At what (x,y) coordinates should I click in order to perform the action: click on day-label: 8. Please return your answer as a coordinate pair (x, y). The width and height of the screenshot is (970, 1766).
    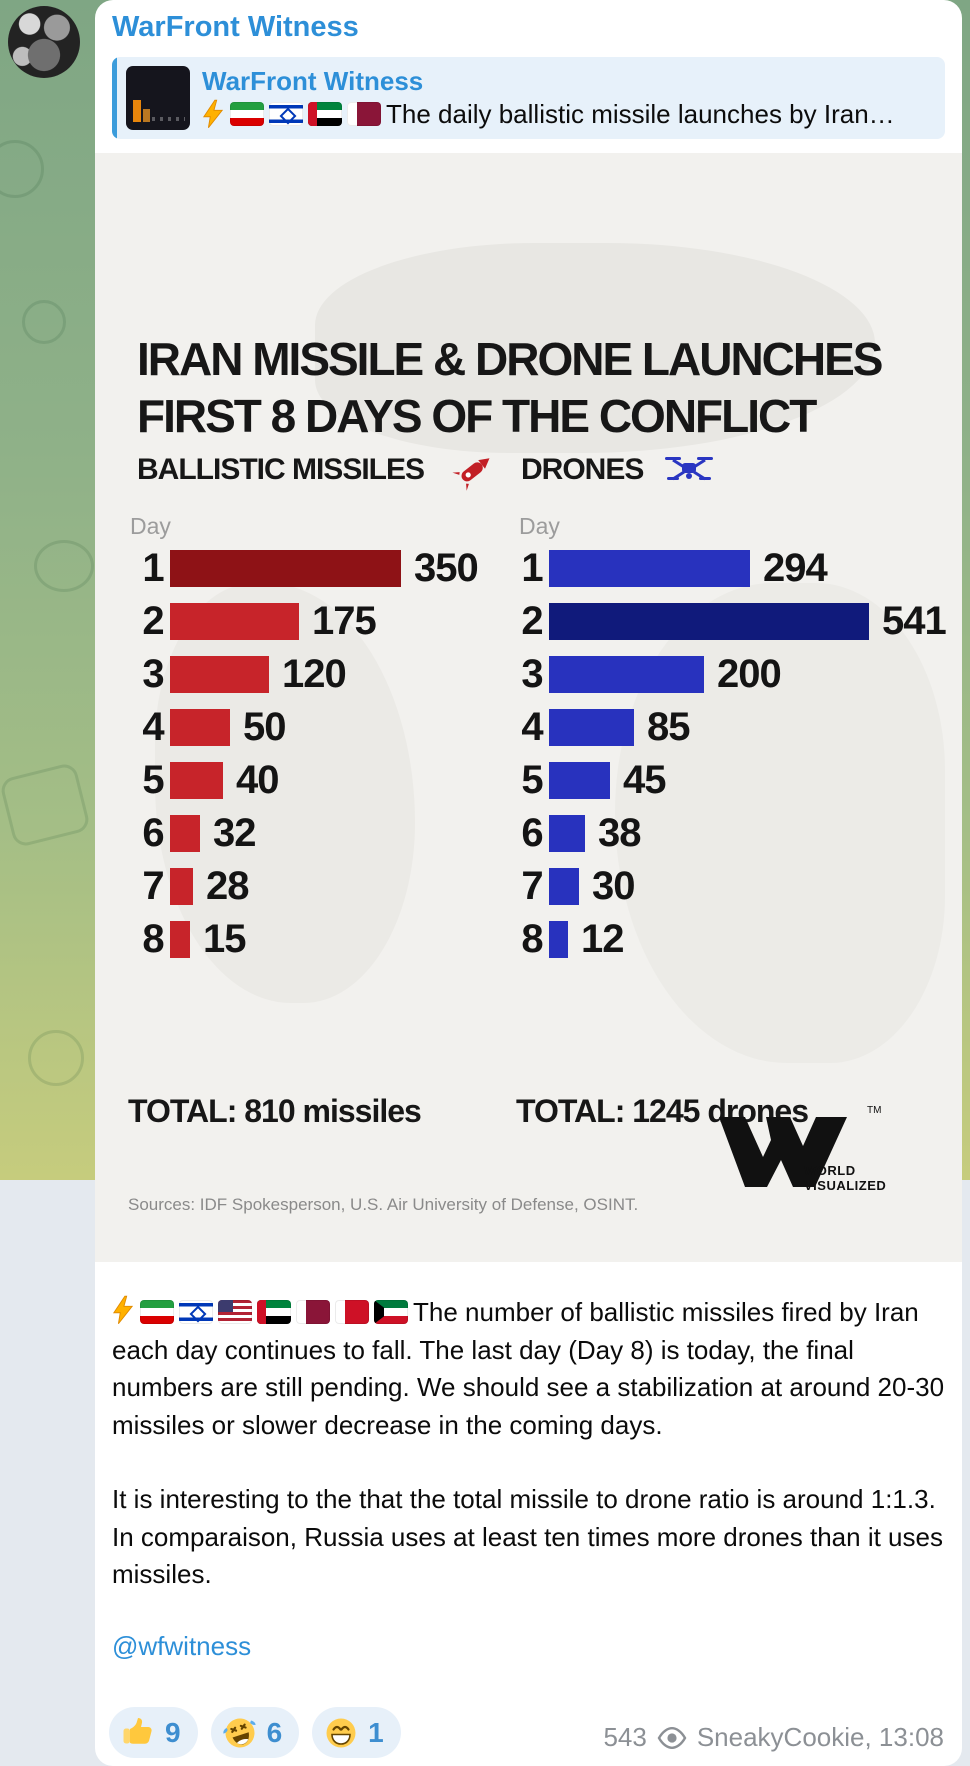
    Looking at the image, I should click on (532, 939).